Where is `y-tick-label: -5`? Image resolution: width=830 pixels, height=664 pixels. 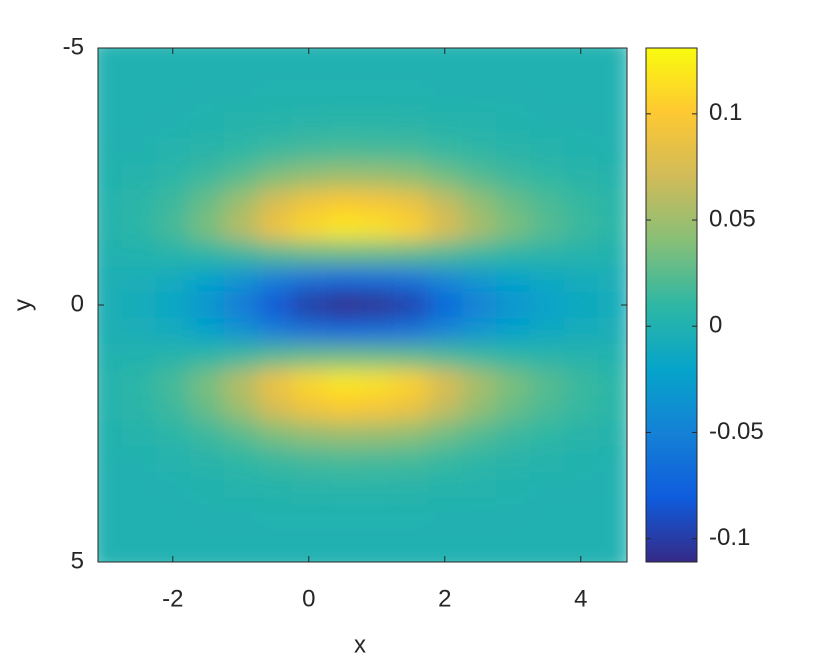 y-tick-label: -5 is located at coordinates (73, 46).